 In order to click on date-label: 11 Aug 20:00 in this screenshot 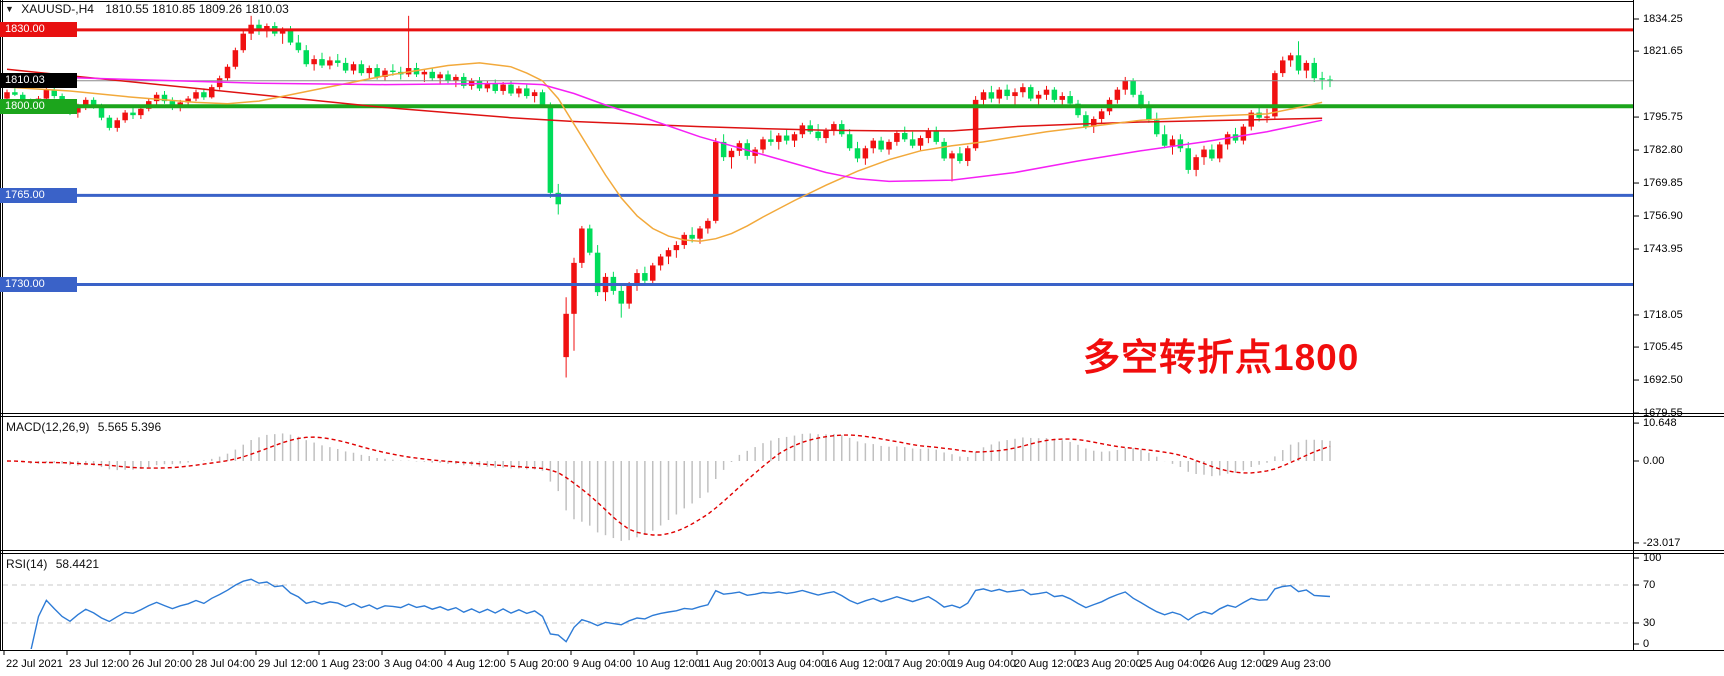, I will do `click(731, 664)`.